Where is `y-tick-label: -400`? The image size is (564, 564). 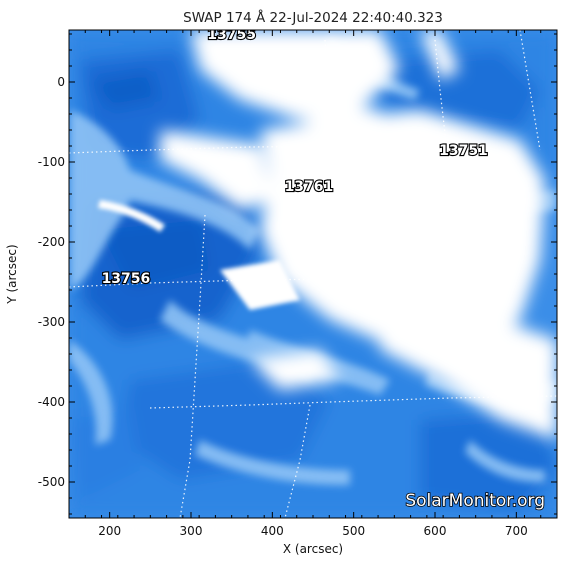
y-tick-label: -400 is located at coordinates (51, 402).